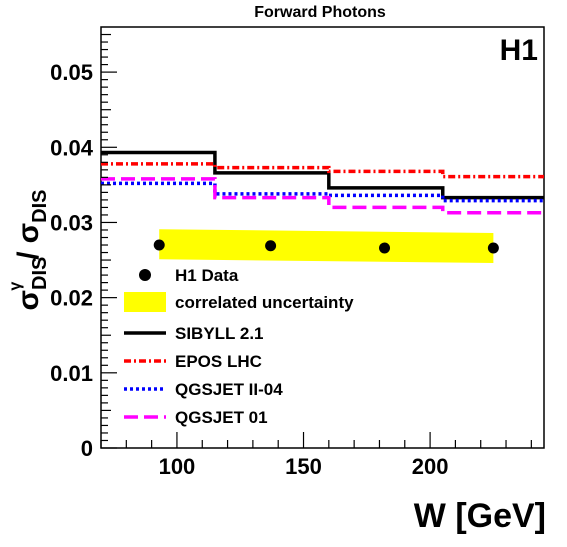  I want to click on y-label-denominator-symbol: σ, so click(28, 233).